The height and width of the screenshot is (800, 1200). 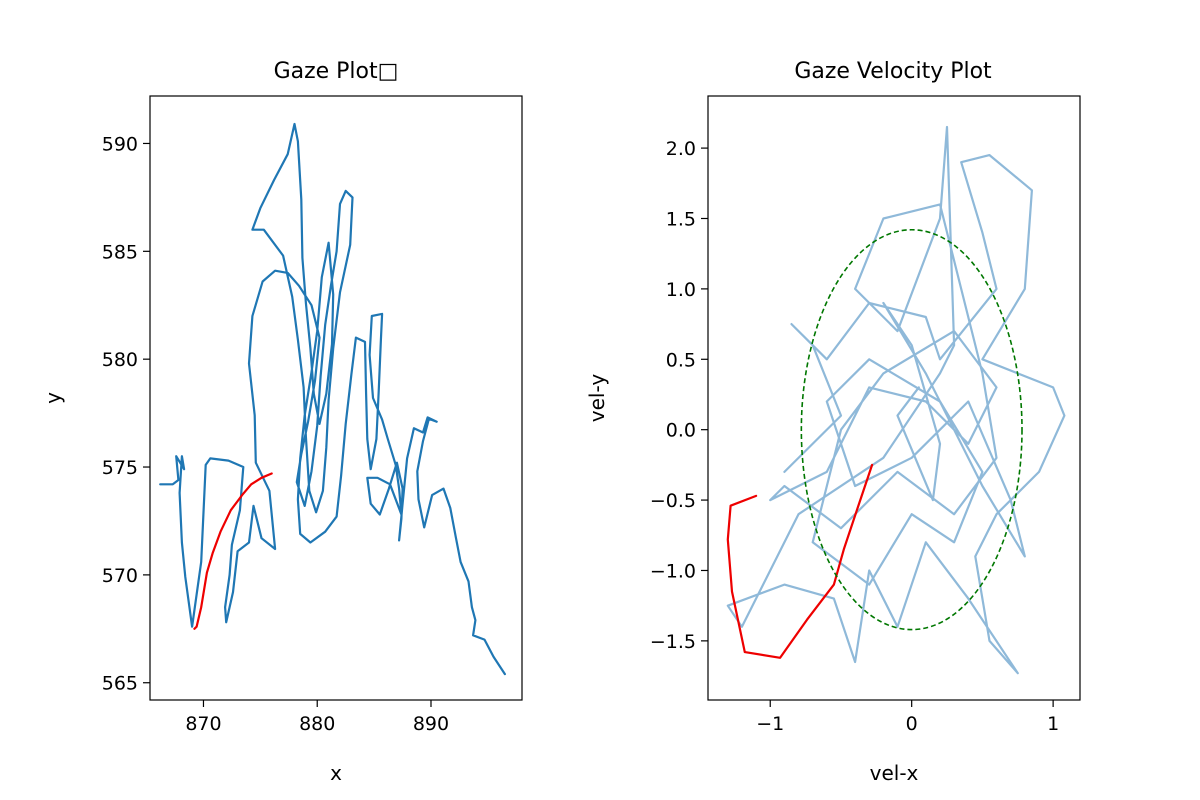 I want to click on velocity-plot-xtick-label: 1, so click(x=1053, y=724).